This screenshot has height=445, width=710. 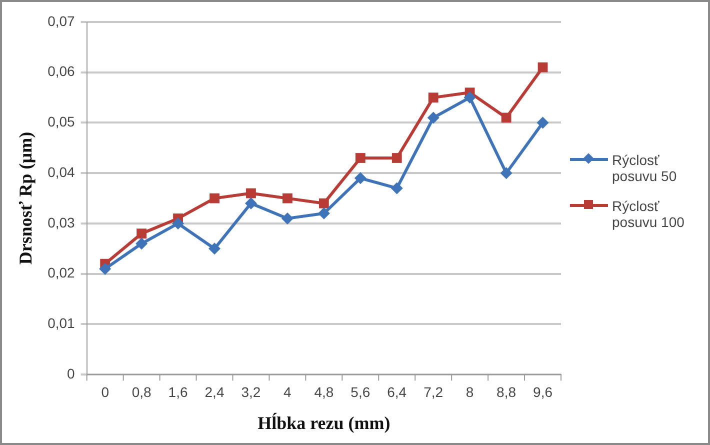 I want to click on x-tick-label: 8,8, so click(x=506, y=392).